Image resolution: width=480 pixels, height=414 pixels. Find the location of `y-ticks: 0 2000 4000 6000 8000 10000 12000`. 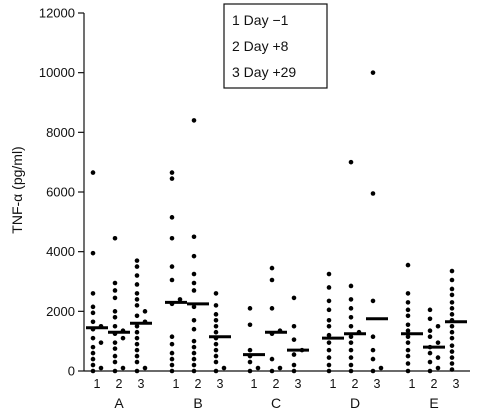

y-ticks: 0 2000 4000 6000 8000 10000 12000 is located at coordinates (61, 192).